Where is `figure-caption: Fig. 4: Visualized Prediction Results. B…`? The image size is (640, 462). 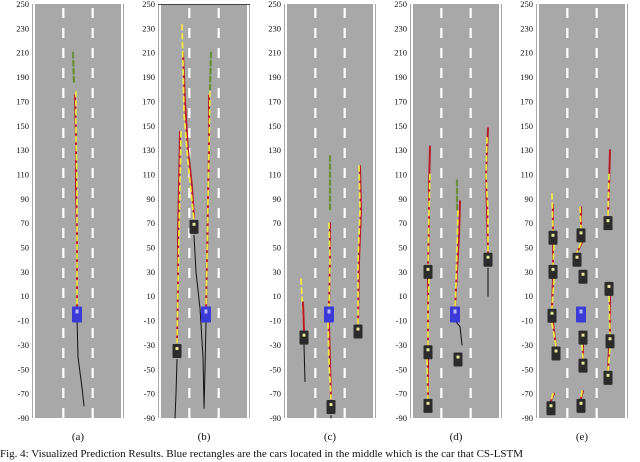
figure-caption: Fig. 4: Visualized Prediction Results. B… is located at coordinates (262, 454).